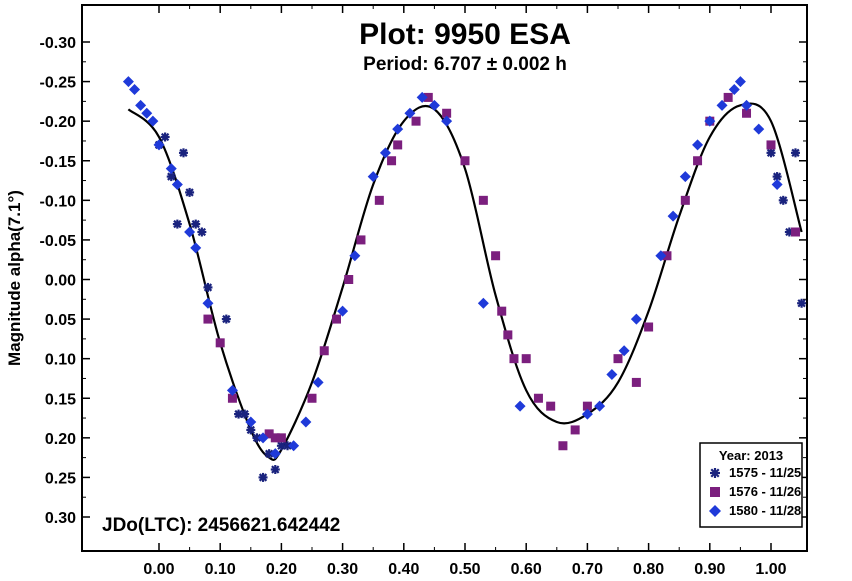 Image resolution: width=852 pixels, height=581 pixels. What do you see at coordinates (58, 201) in the screenshot?
I see `y-tick-label: -0.10` at bounding box center [58, 201].